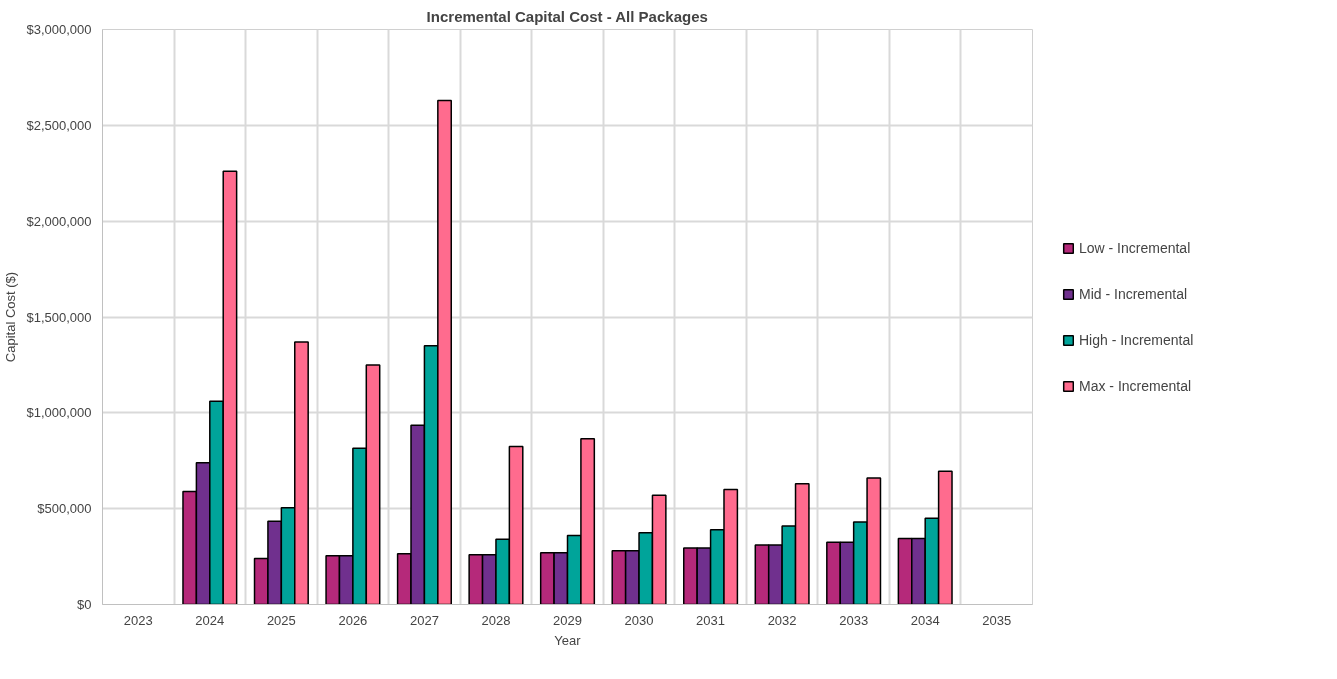 This screenshot has height=679, width=1337. Describe the element at coordinates (1136, 339) in the screenshot. I see `legend-label: High - Incremental` at that location.